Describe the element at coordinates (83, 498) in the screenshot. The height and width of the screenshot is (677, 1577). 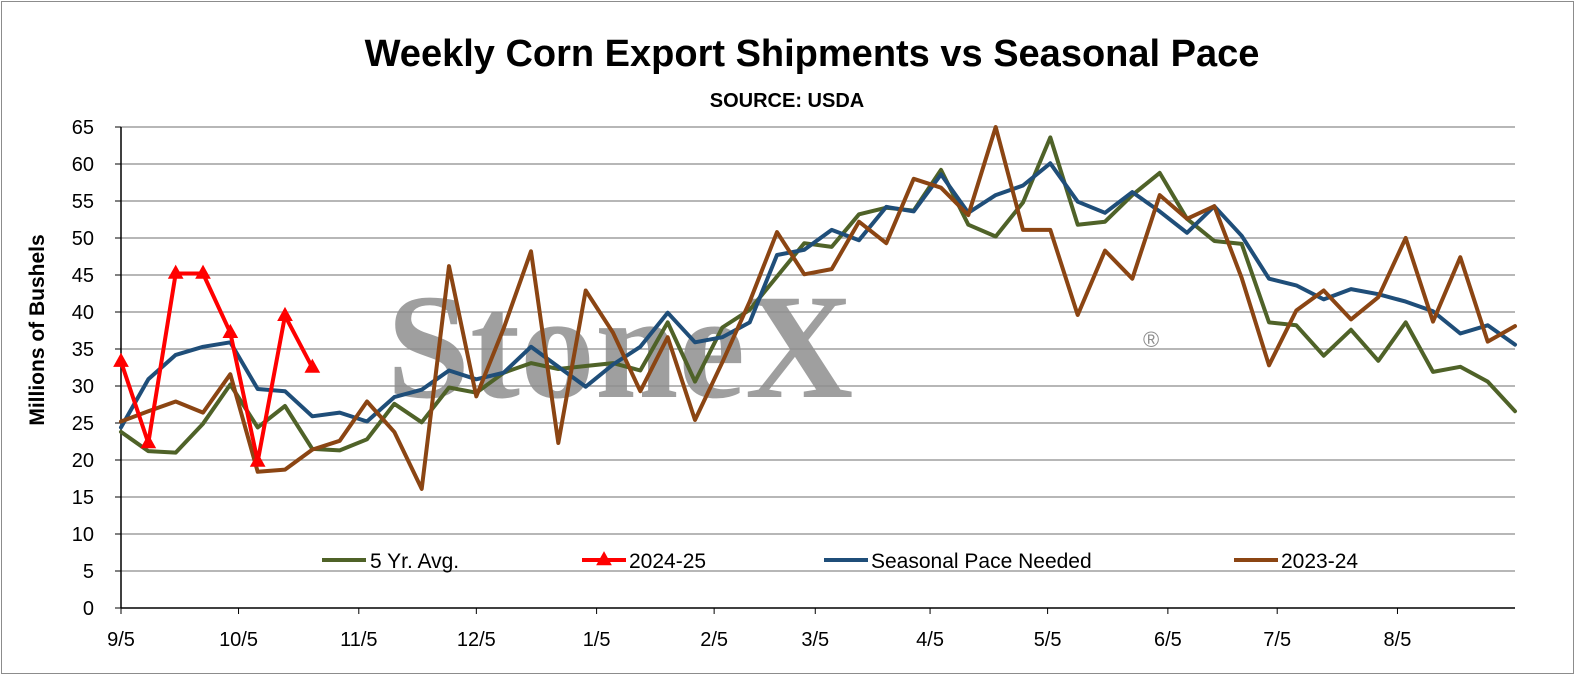
I see `y-tick-label-15: 15` at that location.